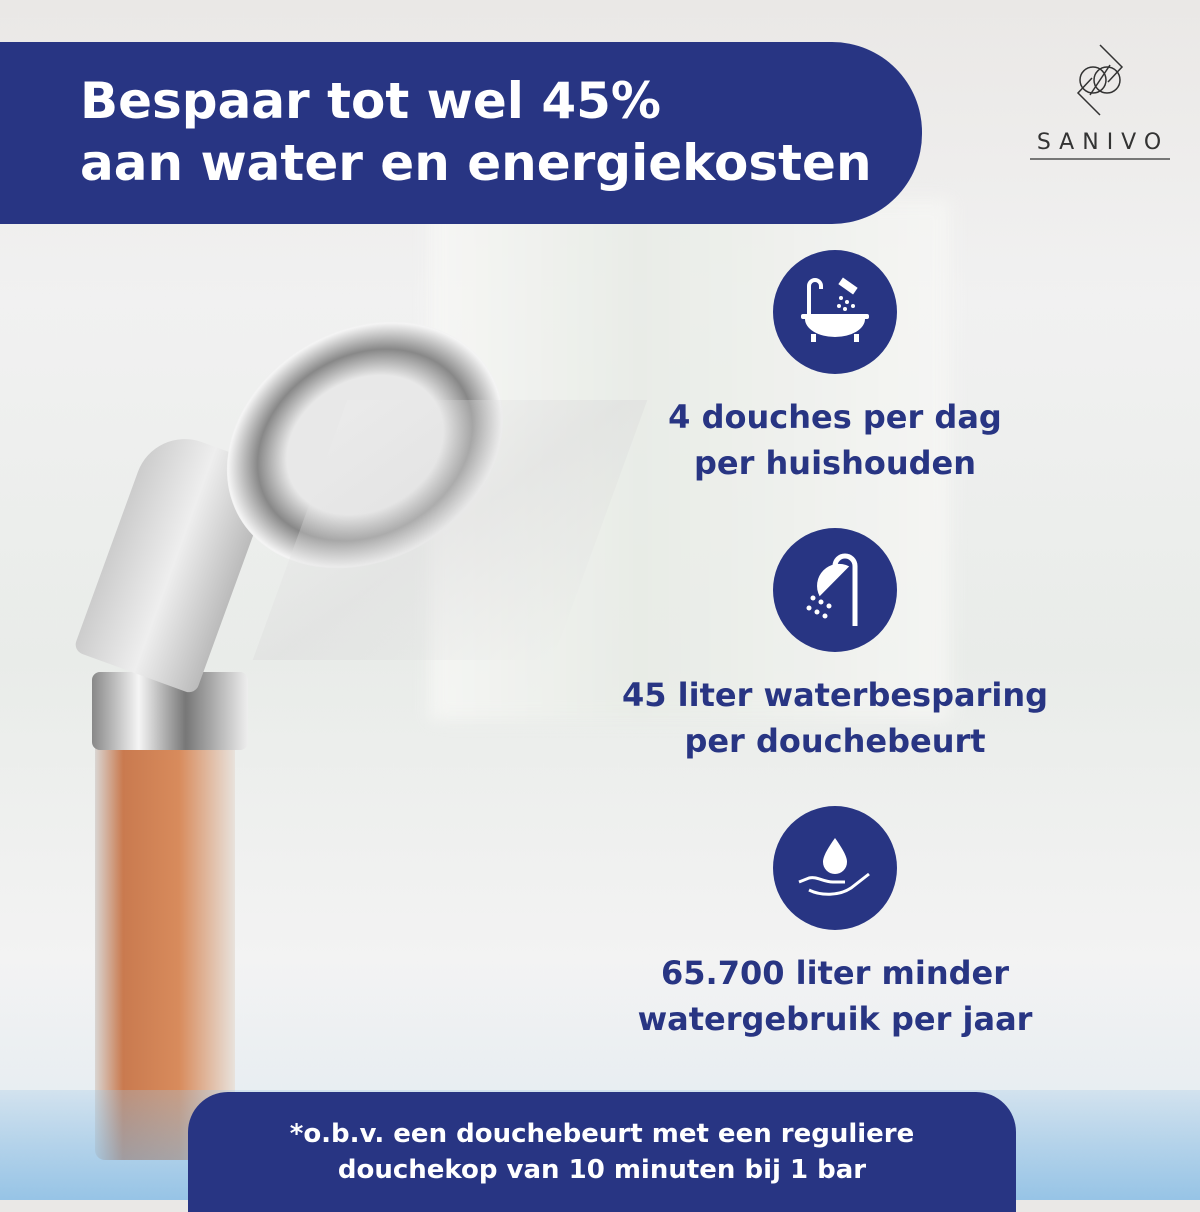  What do you see at coordinates (835, 463) in the screenshot?
I see `feature-1-line2: per huishouden` at bounding box center [835, 463].